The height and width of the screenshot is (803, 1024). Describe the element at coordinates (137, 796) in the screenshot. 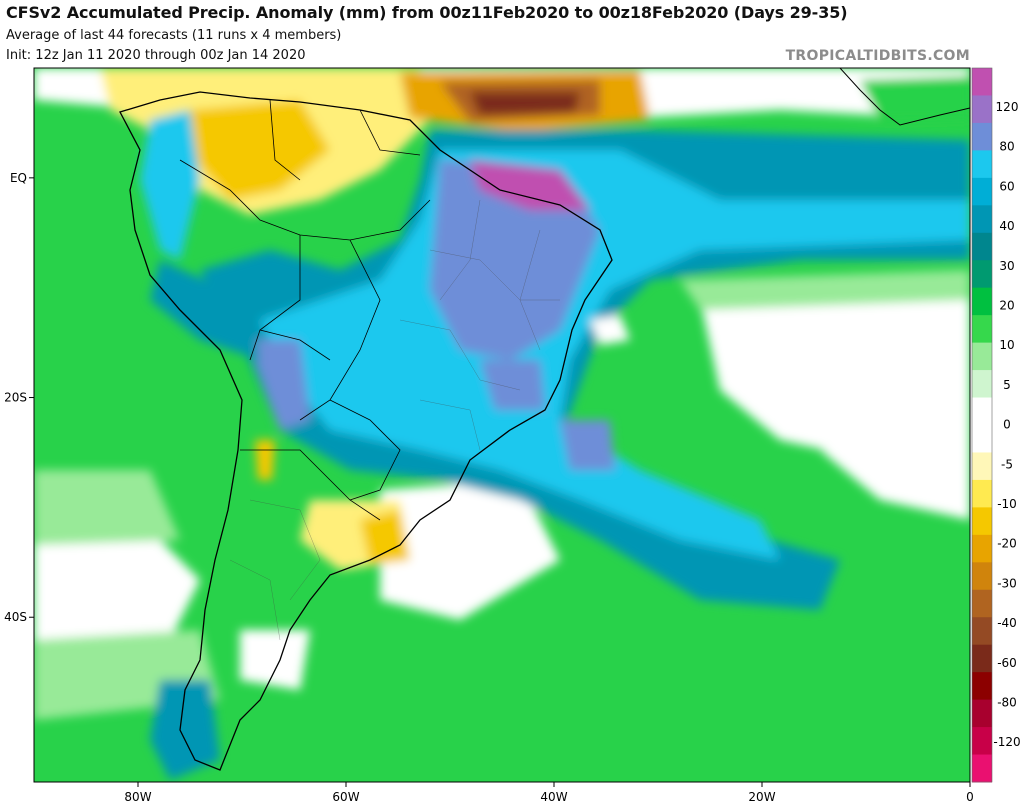

I see `lon-tick-label: 80W` at that location.